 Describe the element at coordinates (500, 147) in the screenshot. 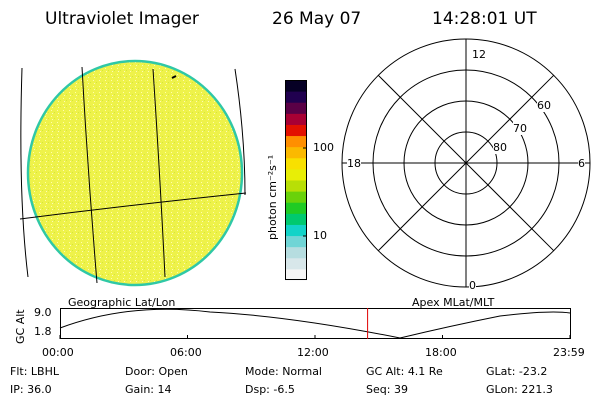

I see `lat-label-80: 80` at that location.